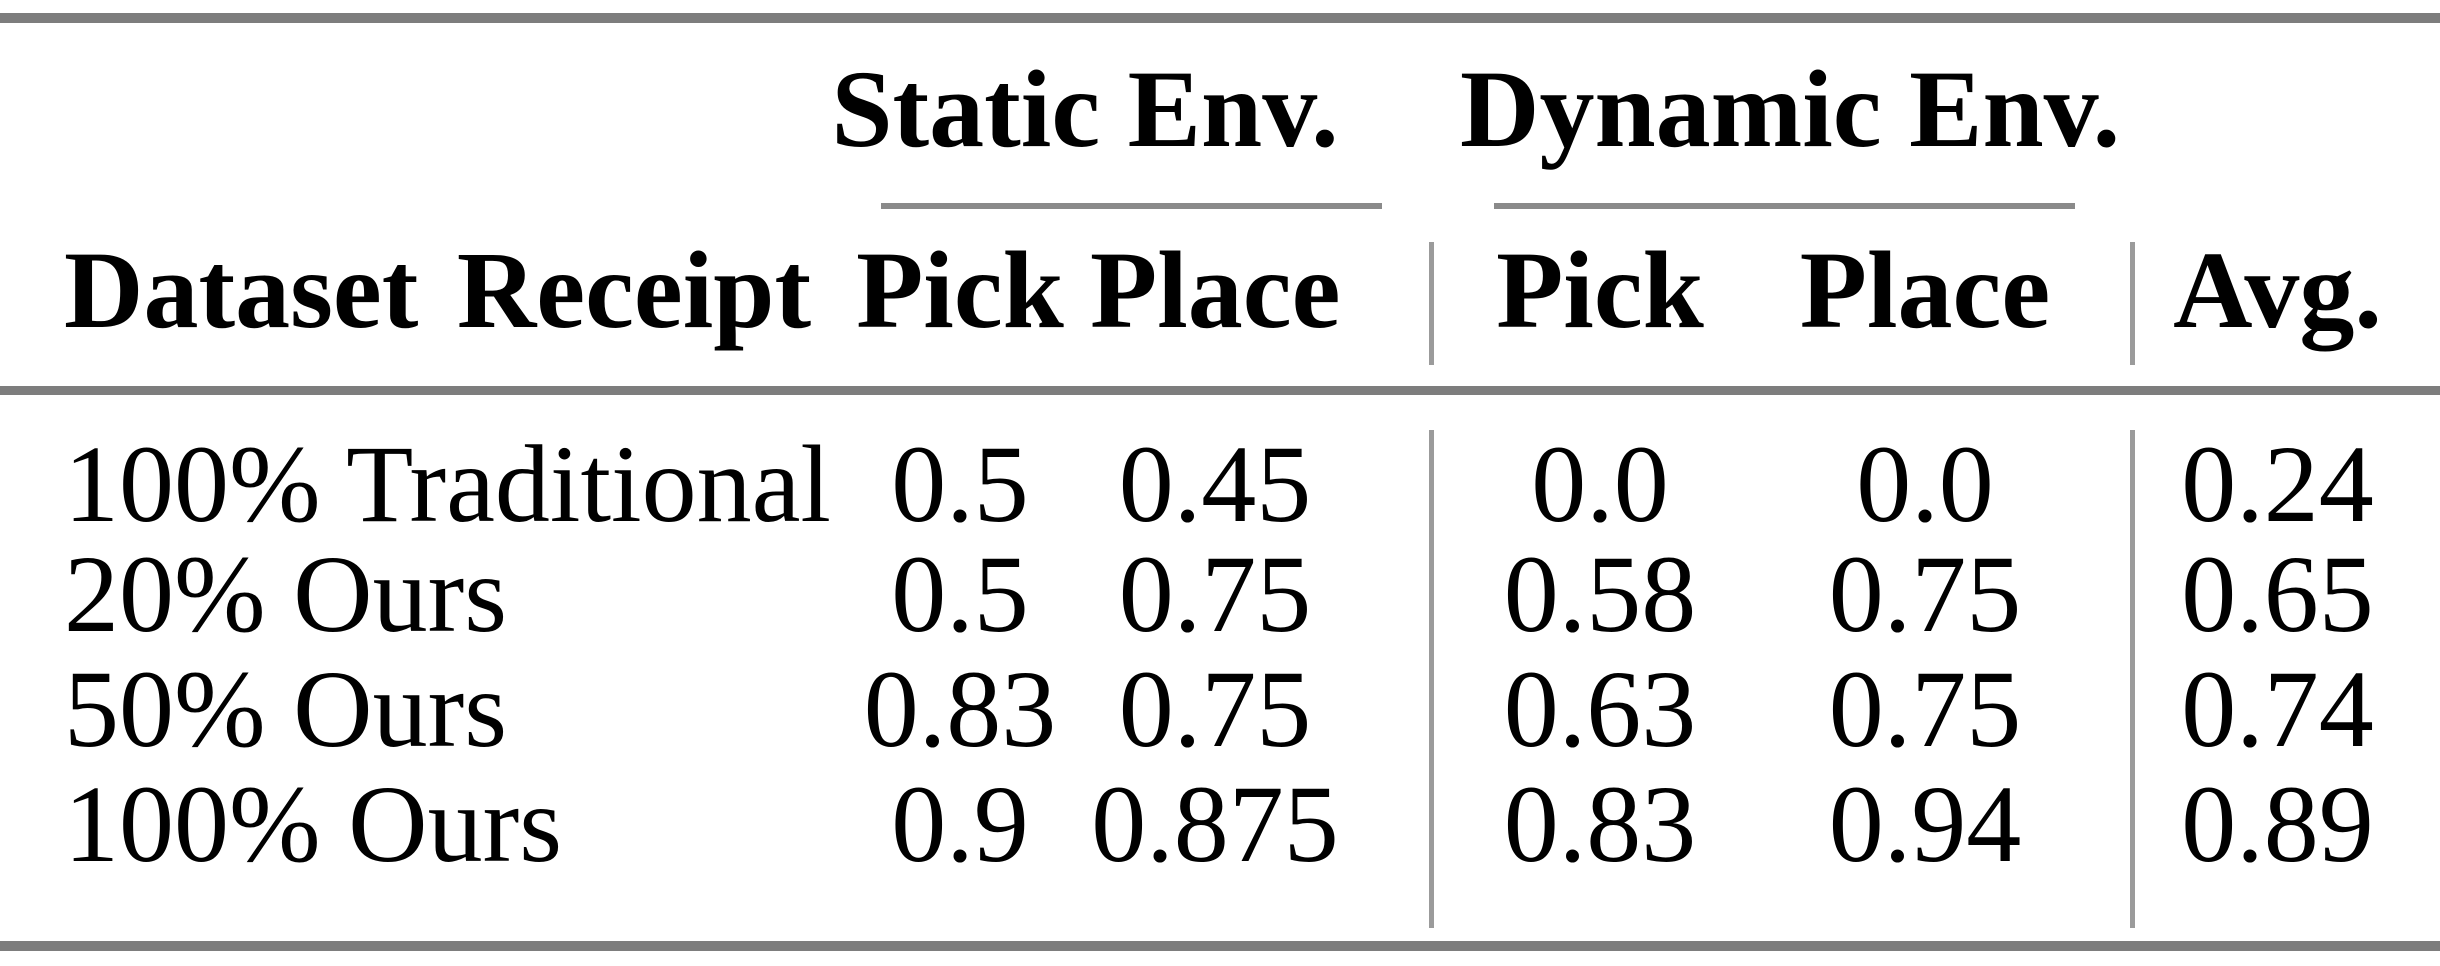 Image resolution: width=2440 pixels, height=966 pixels. Describe the element at coordinates (1215, 290) in the screenshot. I see `column-header-static-place: Place` at that location.